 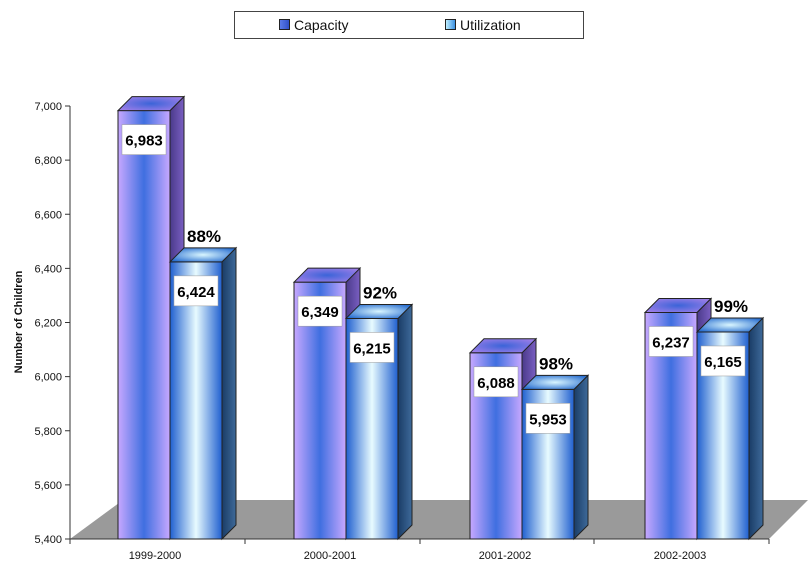 I want to click on chart-floor, so click(x=439, y=519).